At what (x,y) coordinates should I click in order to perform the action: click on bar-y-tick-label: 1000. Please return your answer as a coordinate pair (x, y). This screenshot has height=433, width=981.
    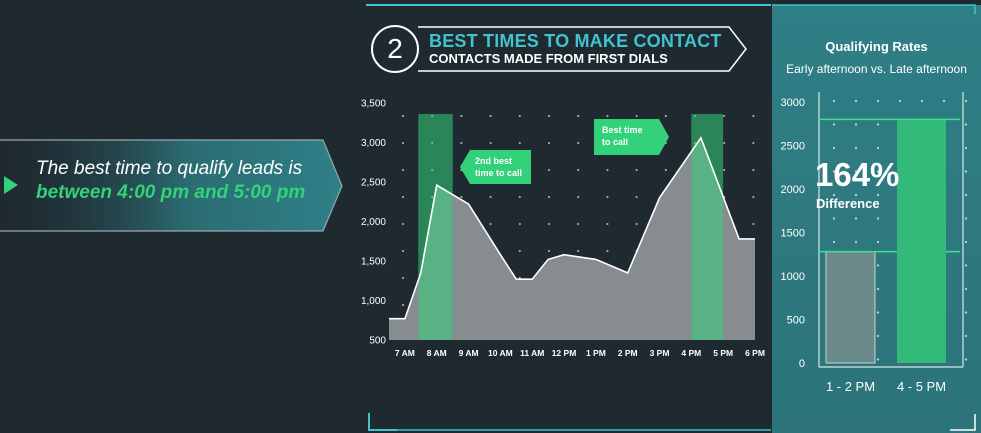
    Looking at the image, I should click on (793, 277).